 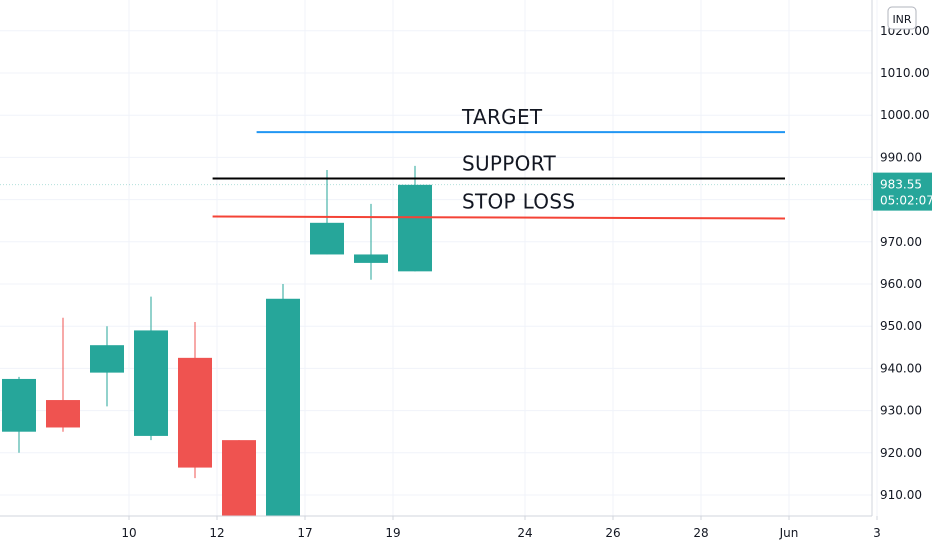 I want to click on time-tick-label: 17, so click(x=304, y=533).